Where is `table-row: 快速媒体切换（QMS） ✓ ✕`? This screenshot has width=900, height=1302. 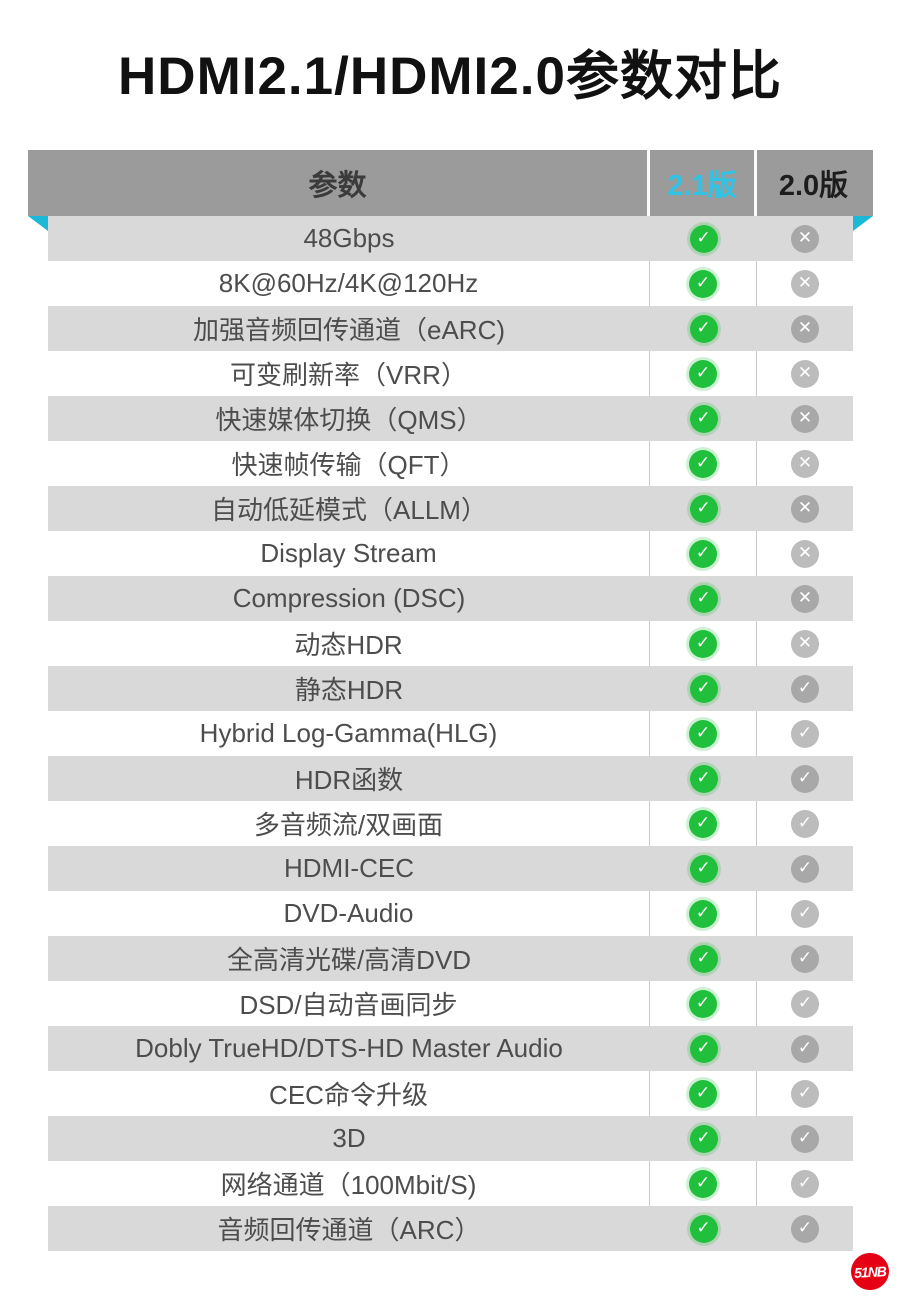 table-row: 快速媒体切换（QMS） ✓ ✕ is located at coordinates (450, 418).